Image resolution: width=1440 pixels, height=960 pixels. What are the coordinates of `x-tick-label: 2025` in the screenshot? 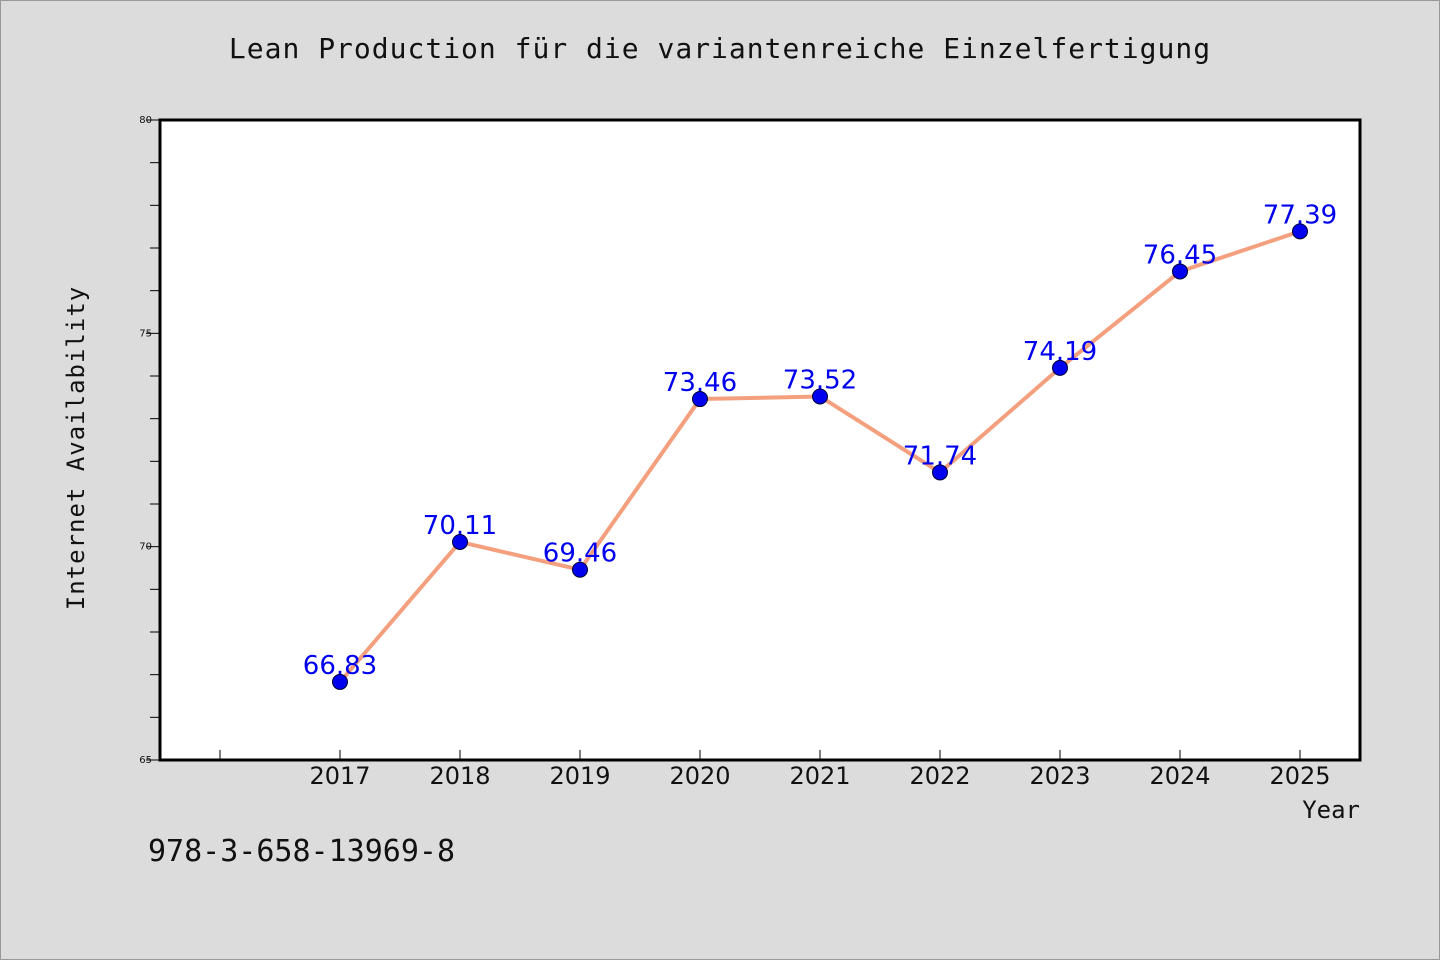 It's located at (1299, 776).